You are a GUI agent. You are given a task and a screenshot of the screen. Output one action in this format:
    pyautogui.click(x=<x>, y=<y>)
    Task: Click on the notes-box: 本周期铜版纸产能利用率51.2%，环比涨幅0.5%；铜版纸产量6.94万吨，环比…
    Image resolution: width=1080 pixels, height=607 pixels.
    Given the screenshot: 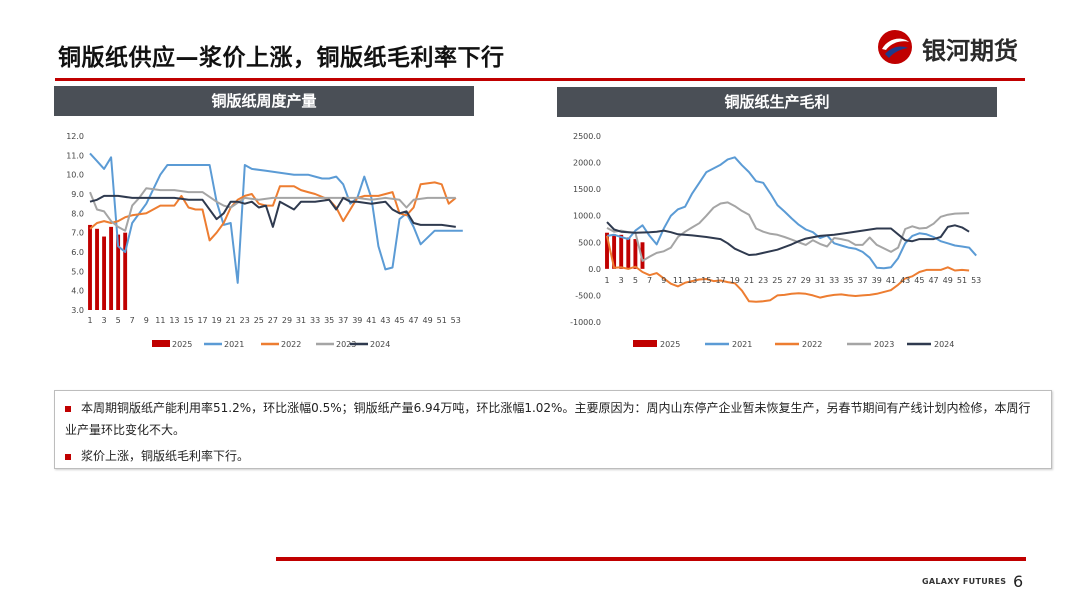 What is the action you would take?
    pyautogui.click(x=553, y=429)
    